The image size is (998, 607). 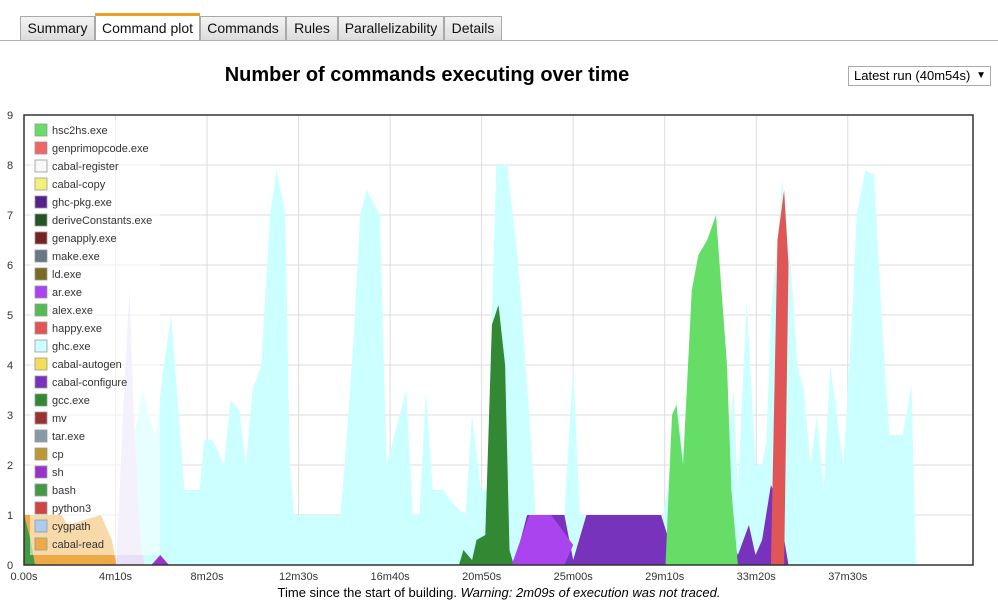 I want to click on legend-label: tar.exe, so click(x=68, y=437).